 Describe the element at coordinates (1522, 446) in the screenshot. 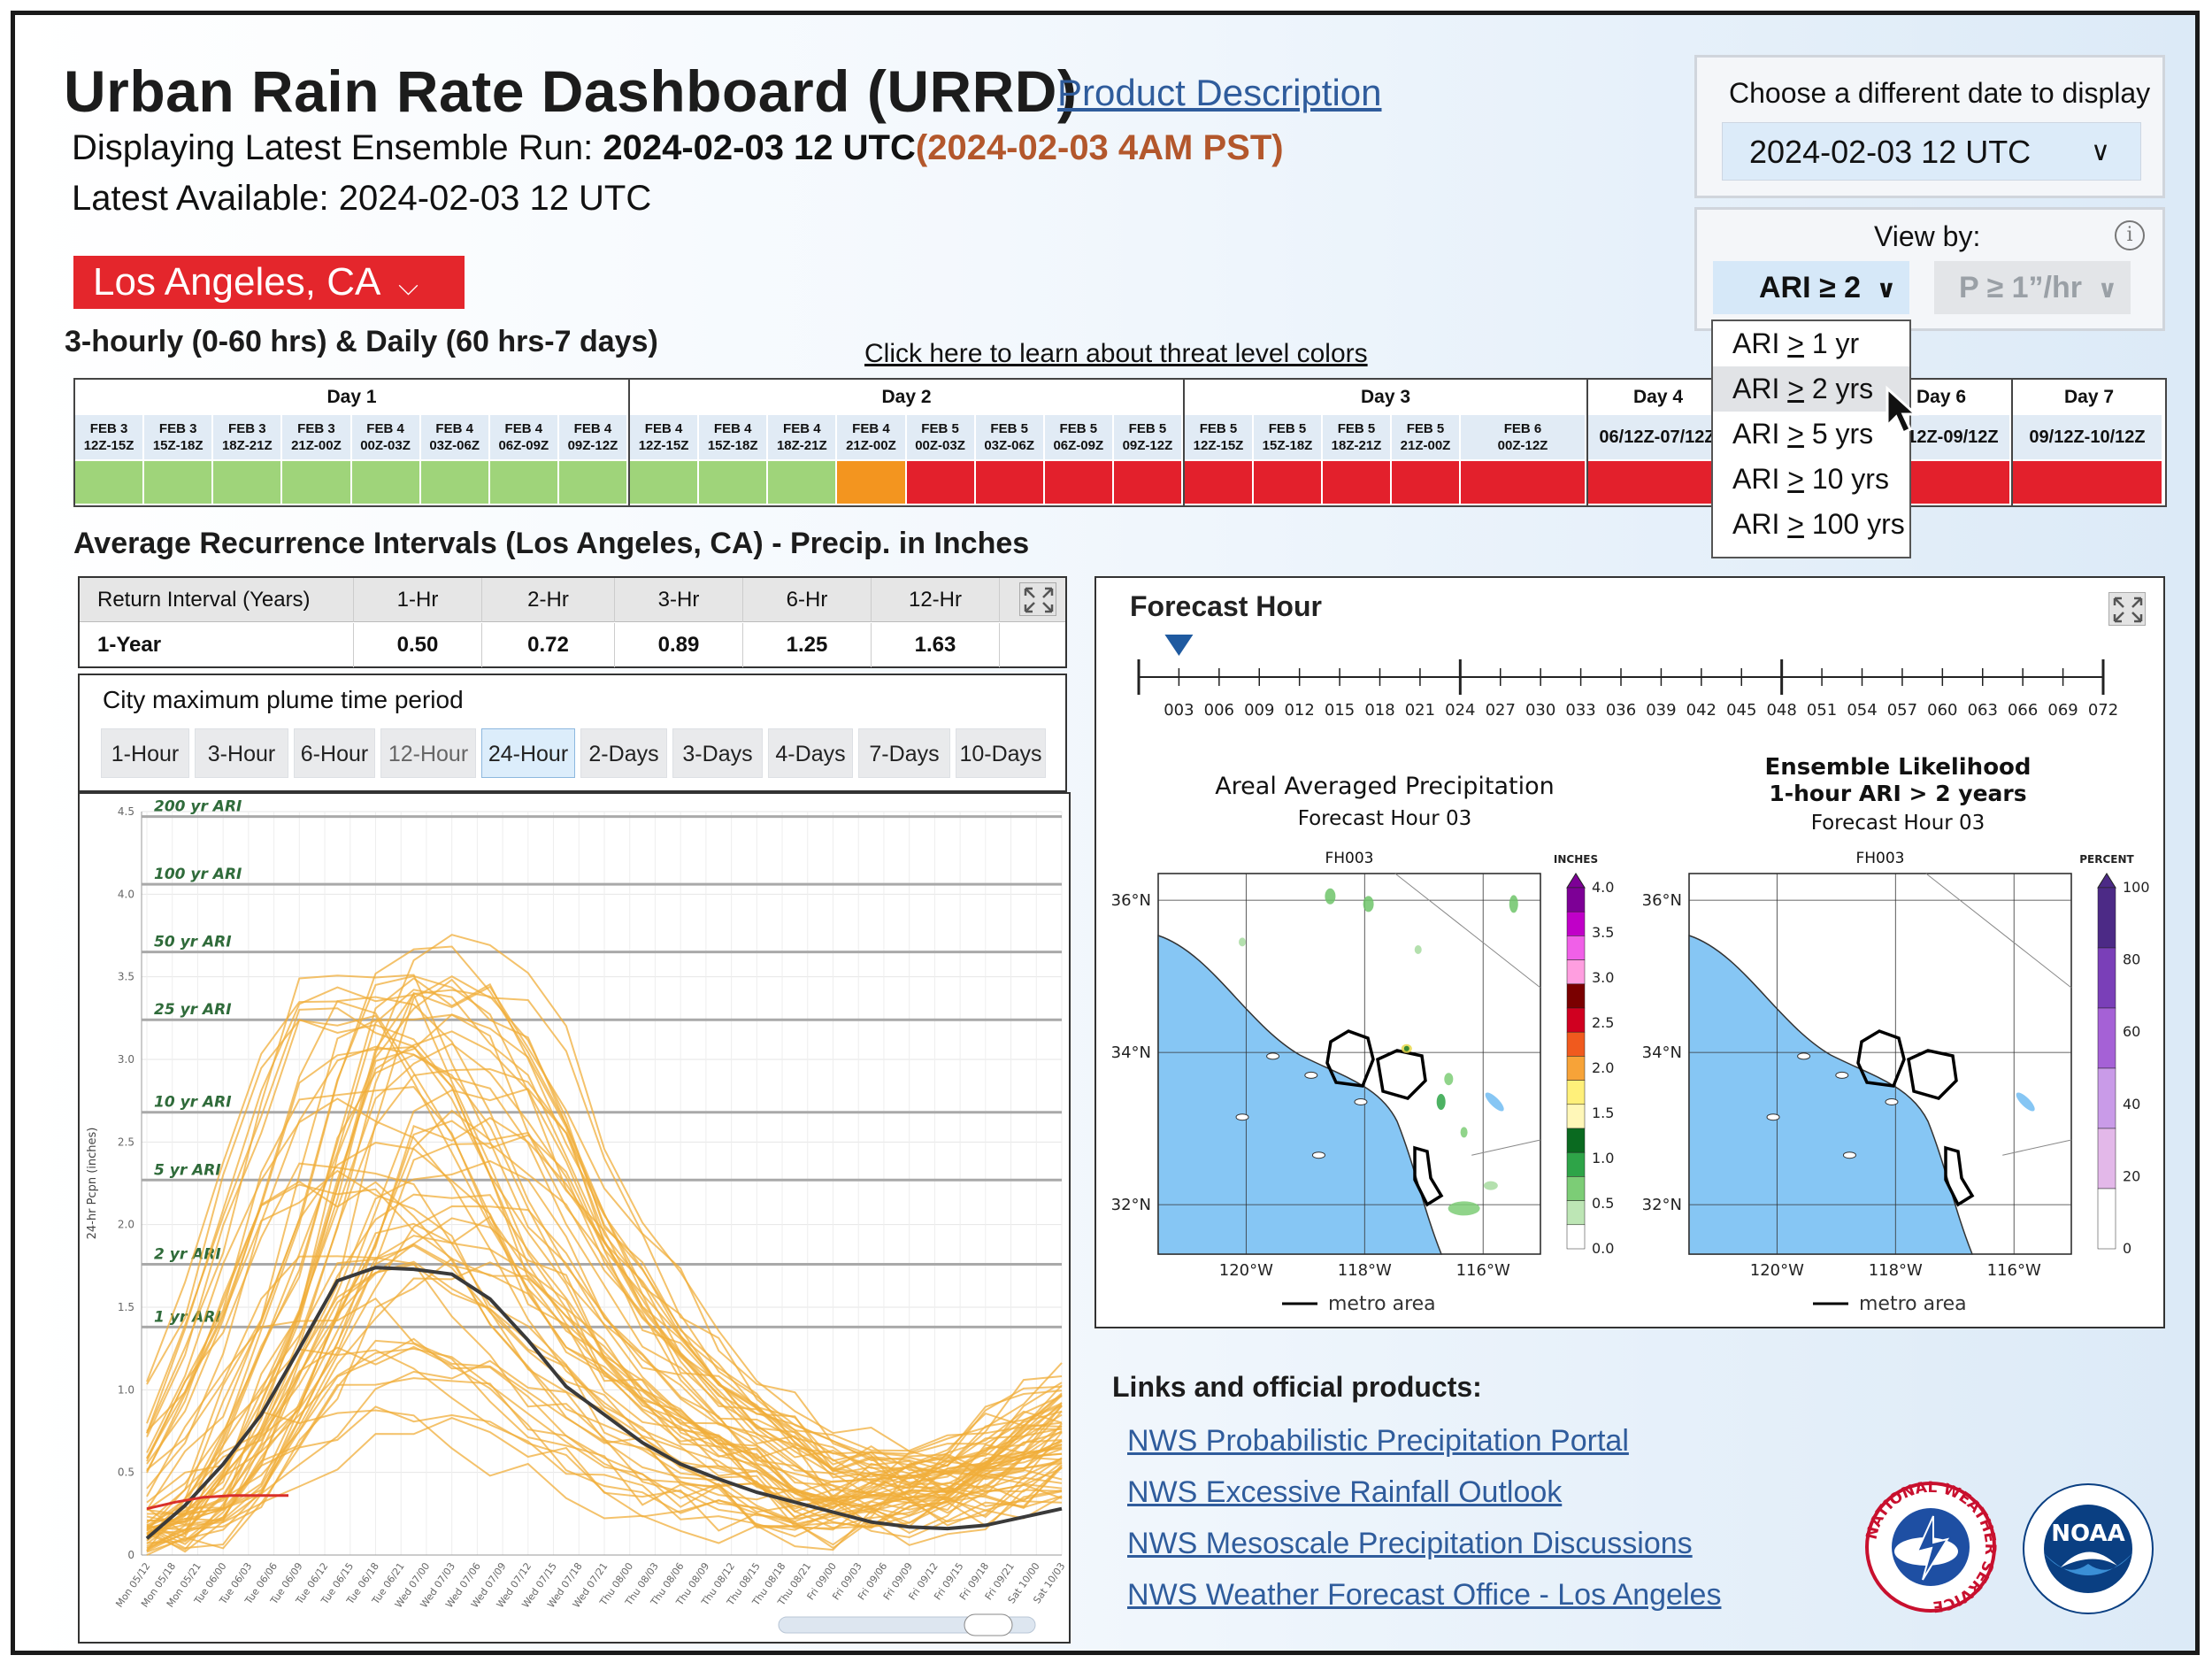

I see `slot-time: 00Z-12Z` at that location.